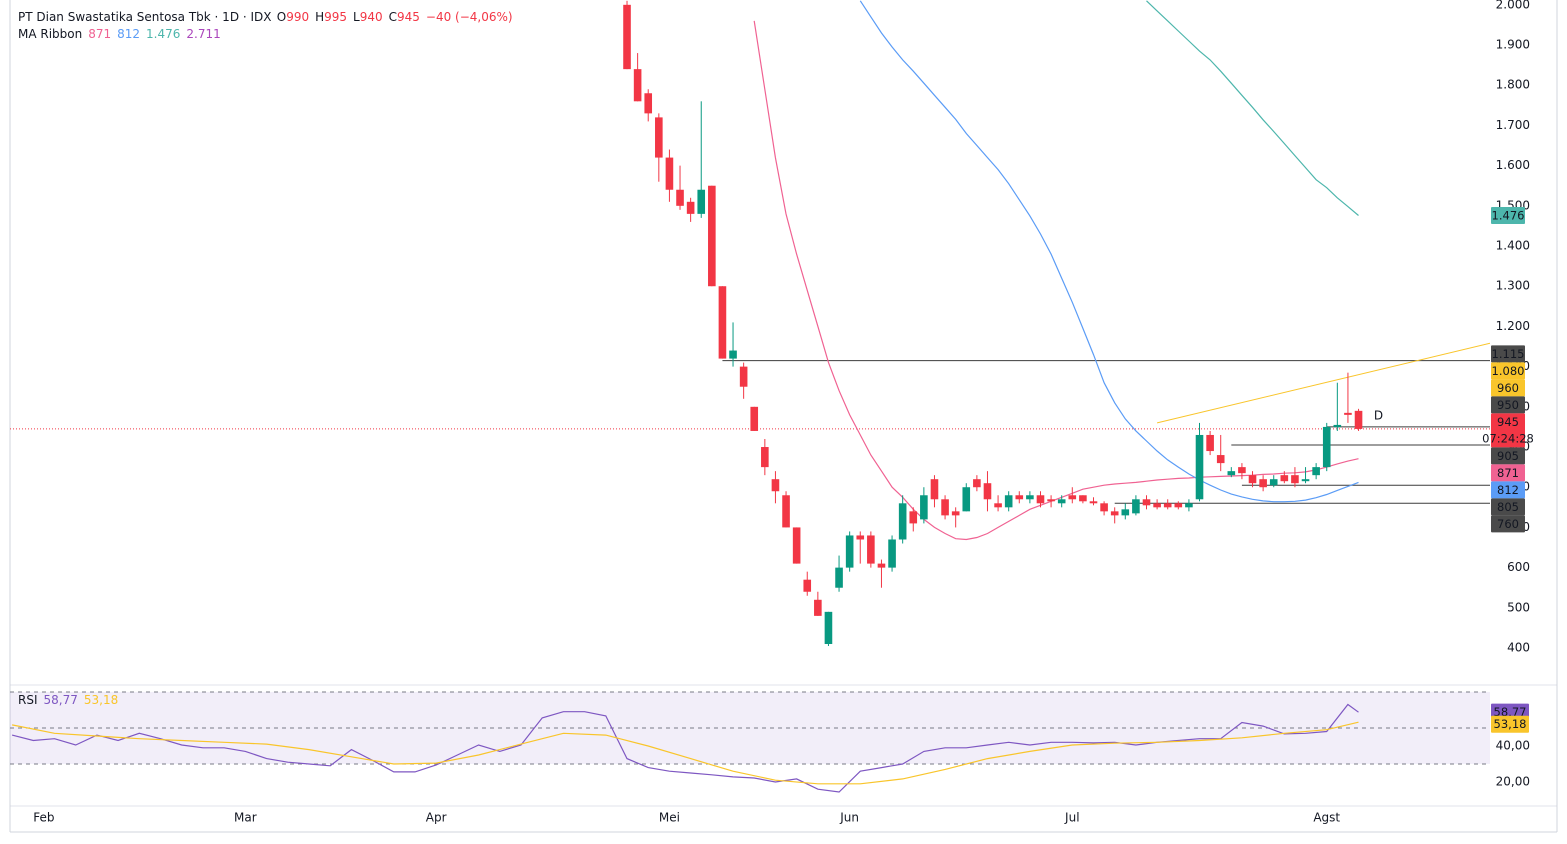 The width and height of the screenshot is (1567, 844). I want to click on countdown: 07:24:28, so click(1508, 438).